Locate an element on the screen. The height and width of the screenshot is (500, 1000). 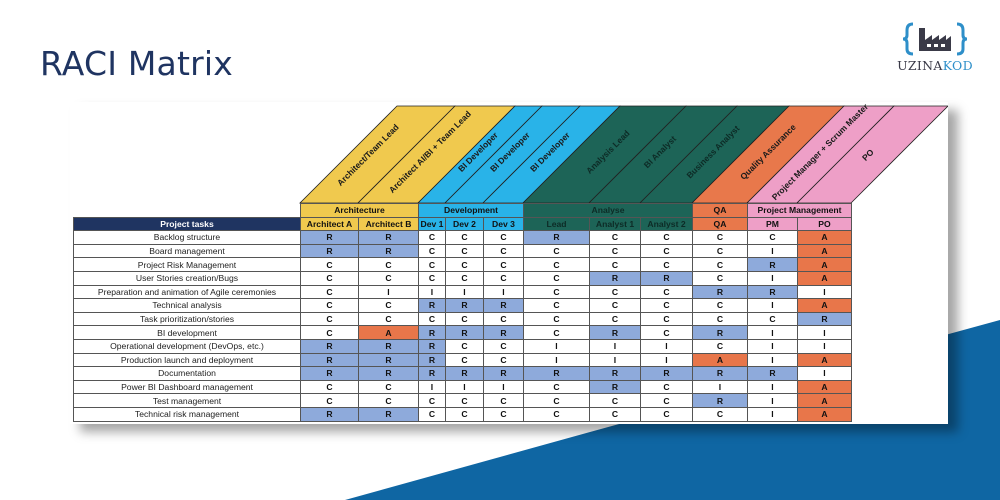
task-name: Board management is located at coordinates (187, 251).